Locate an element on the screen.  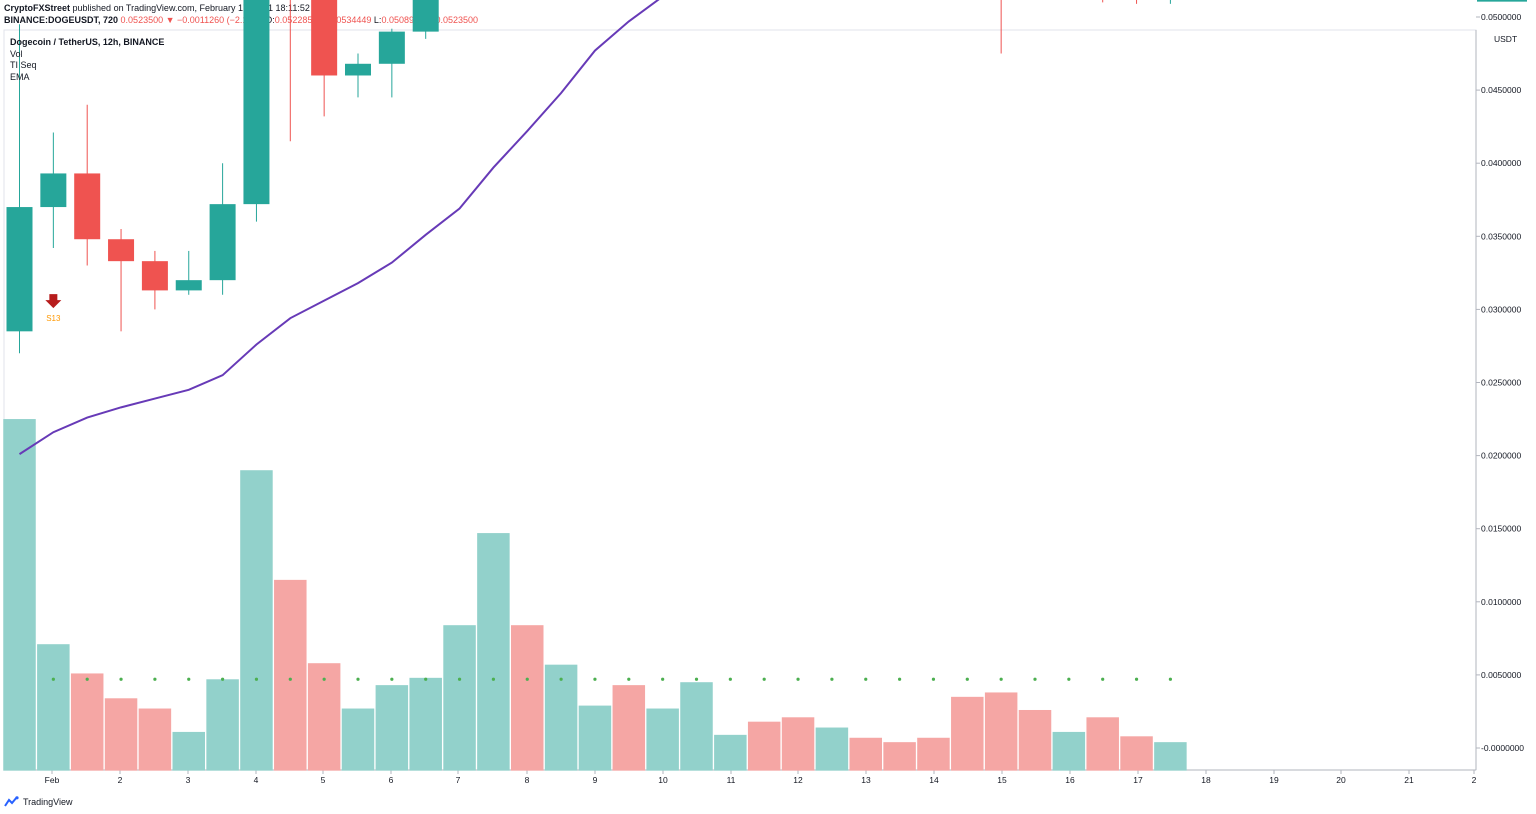
tradingview-footer: TradingView is located at coordinates (38, 802).